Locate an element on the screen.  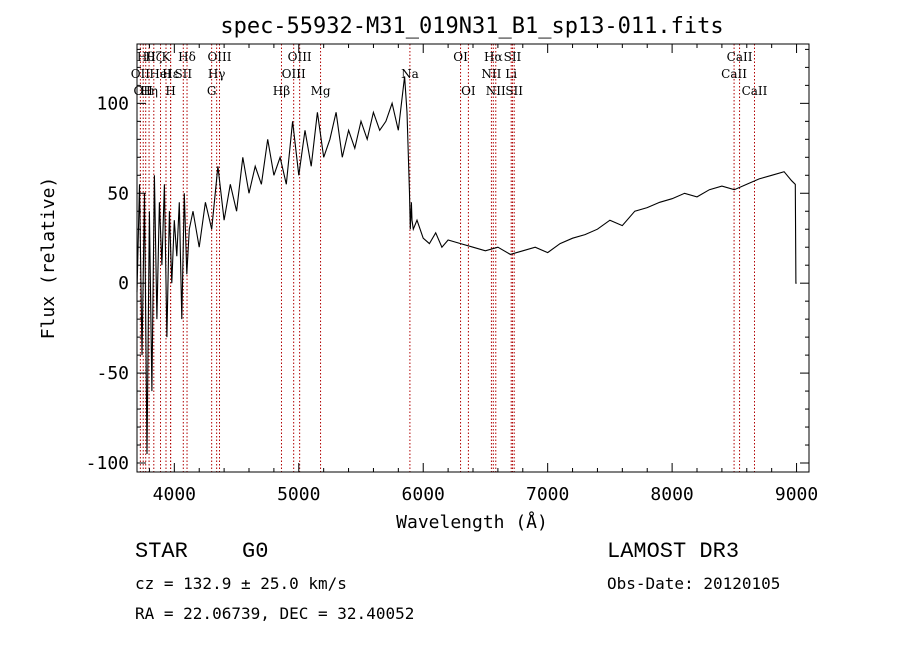
line-marker-label-9: SII is located at coordinates (183, 74).